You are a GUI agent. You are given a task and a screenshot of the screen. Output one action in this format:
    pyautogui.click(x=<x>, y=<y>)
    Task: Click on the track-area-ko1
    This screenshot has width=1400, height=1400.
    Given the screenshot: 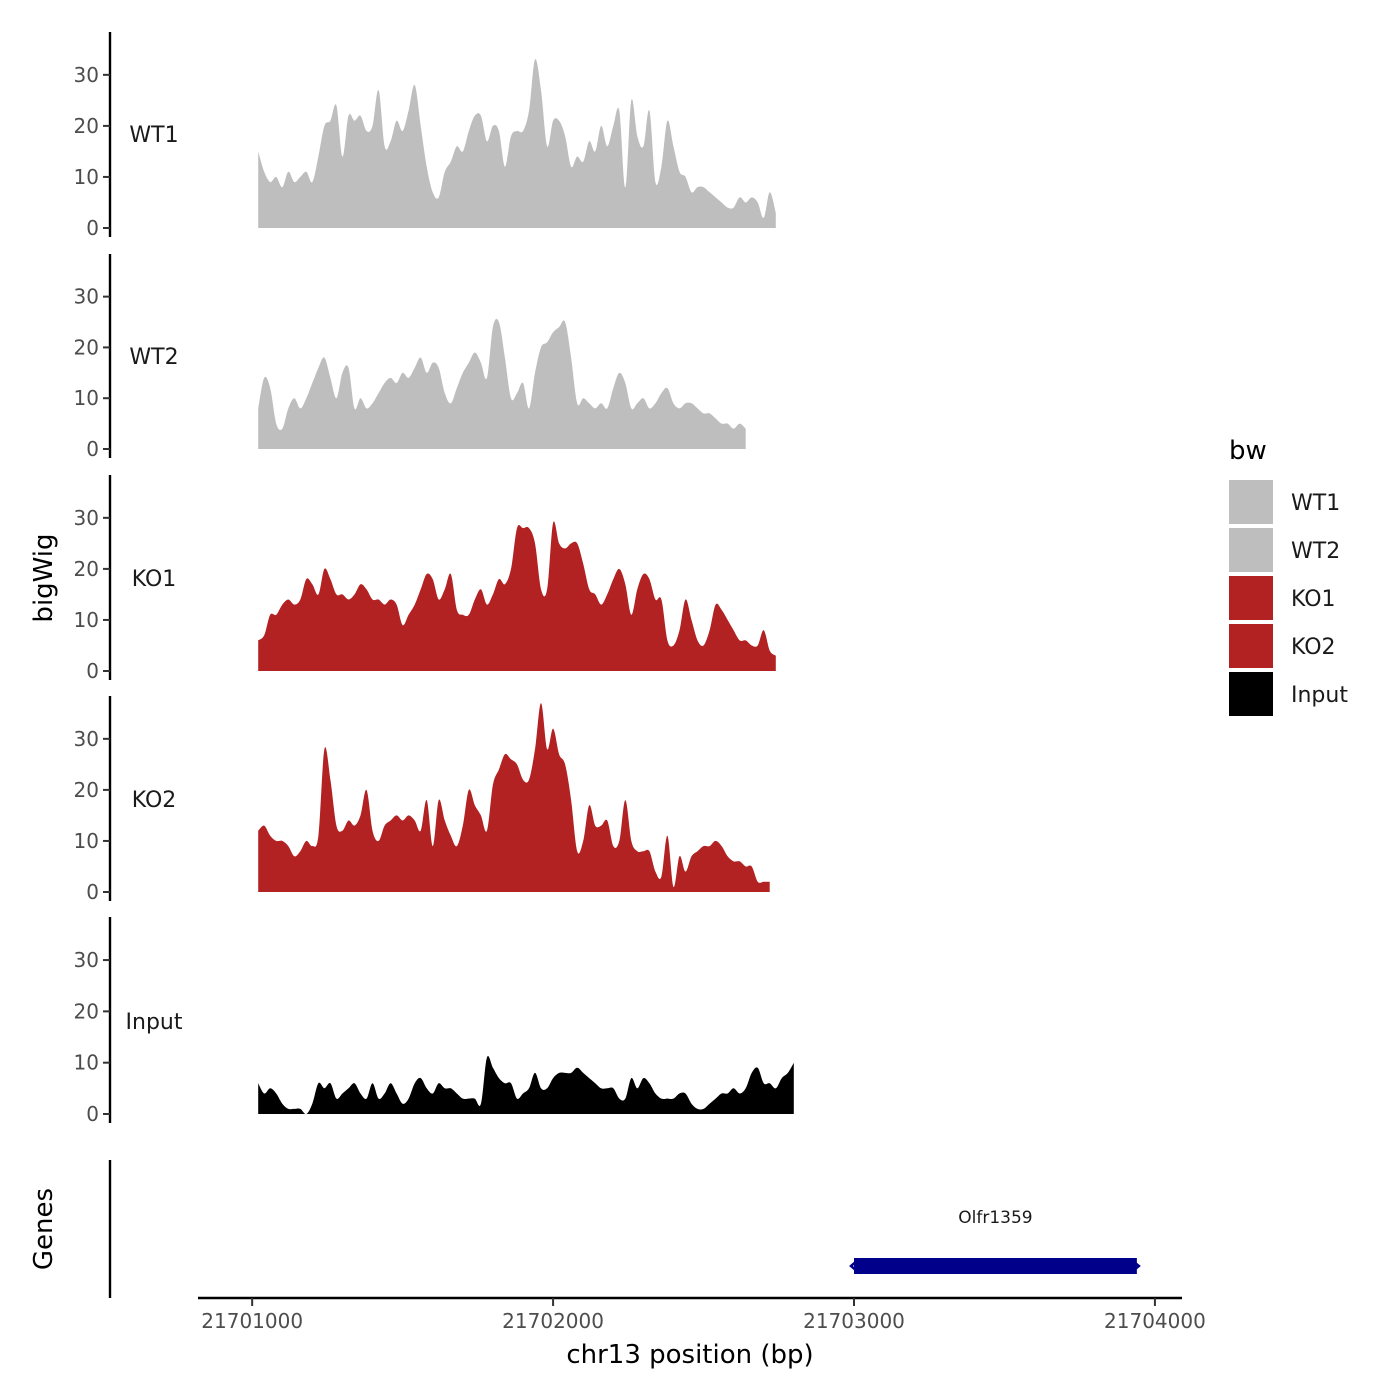 What is the action you would take?
    pyautogui.click(x=517, y=596)
    